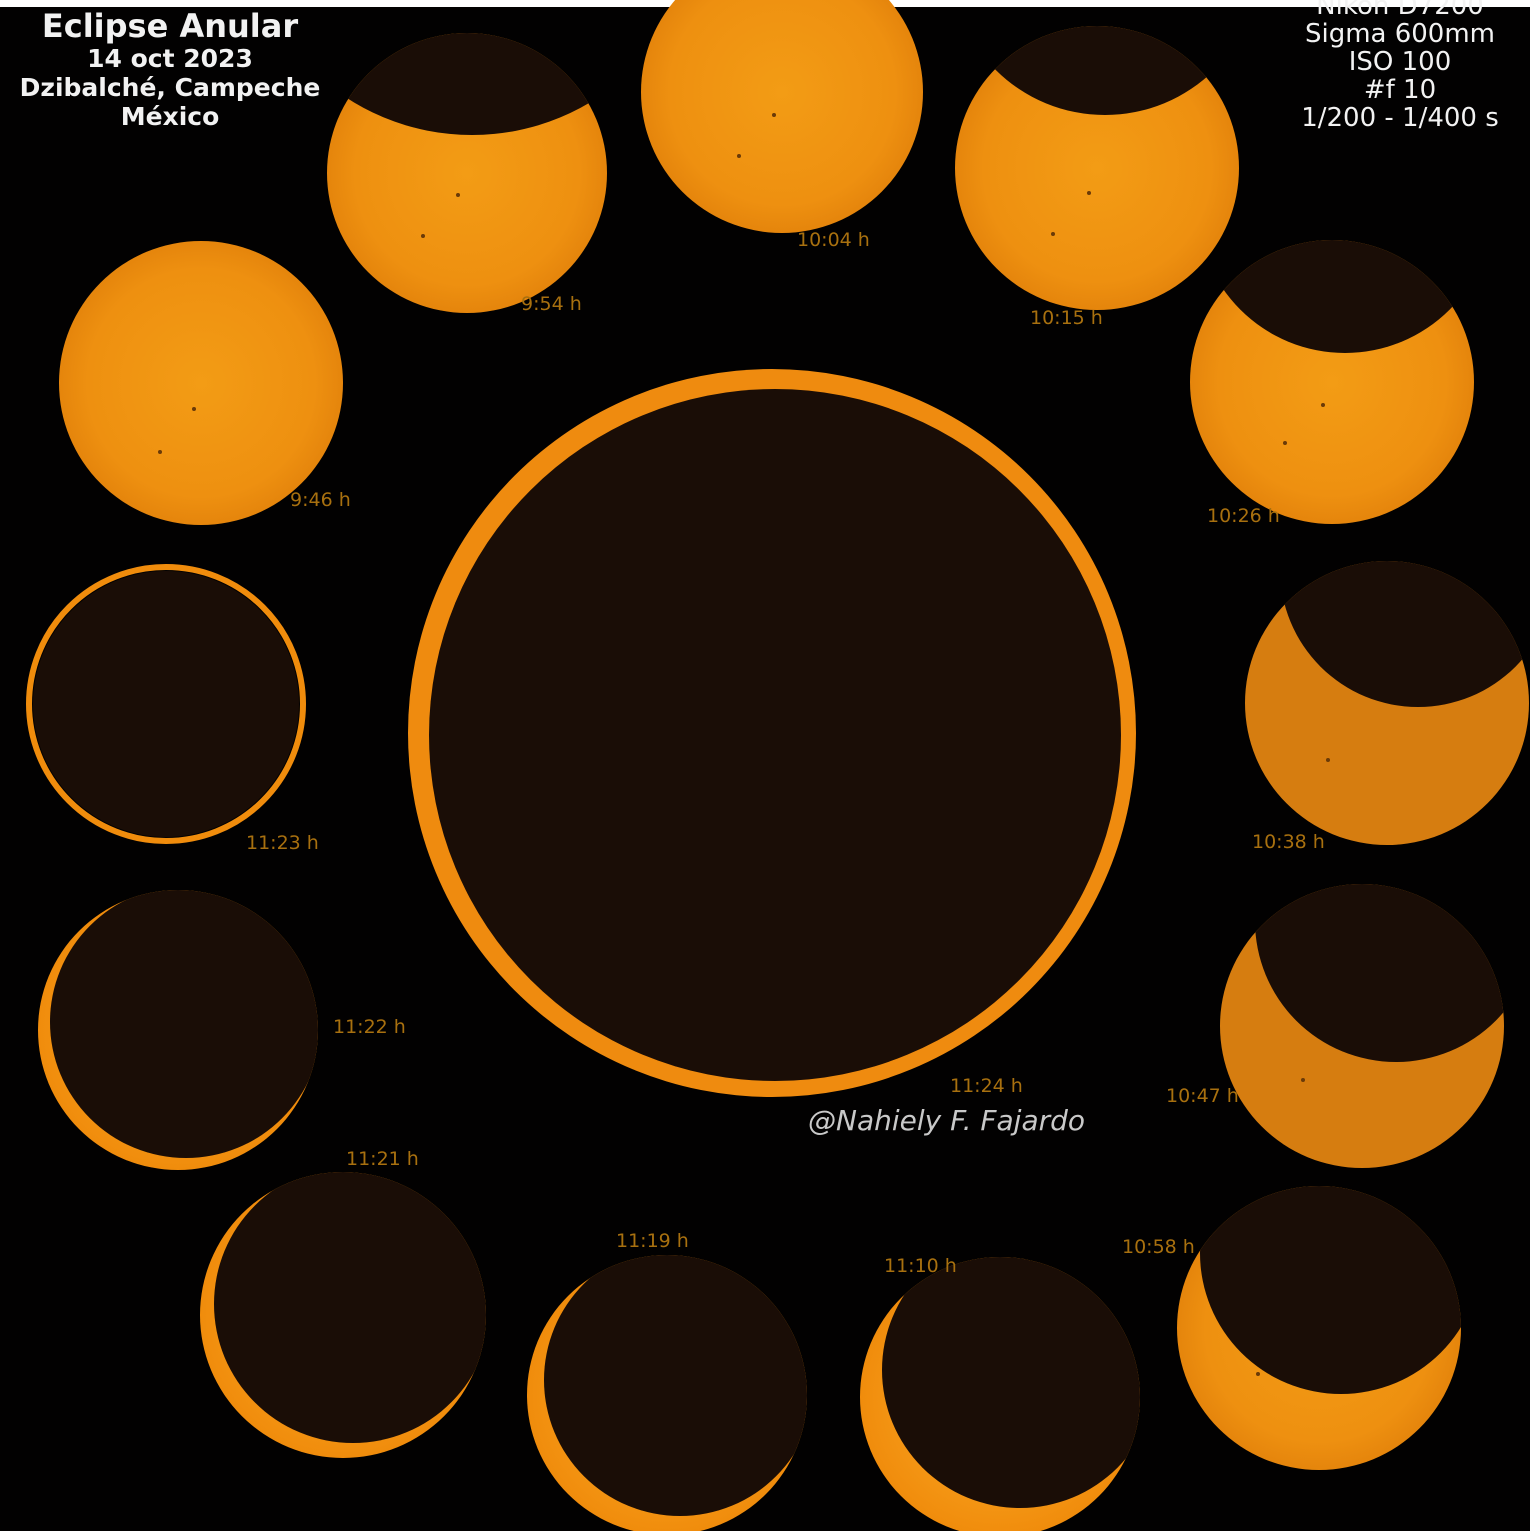 The height and width of the screenshot is (1531, 1530). Describe the element at coordinates (1400, 10) in the screenshot. I see `camera-body: Nikon D7200` at that location.